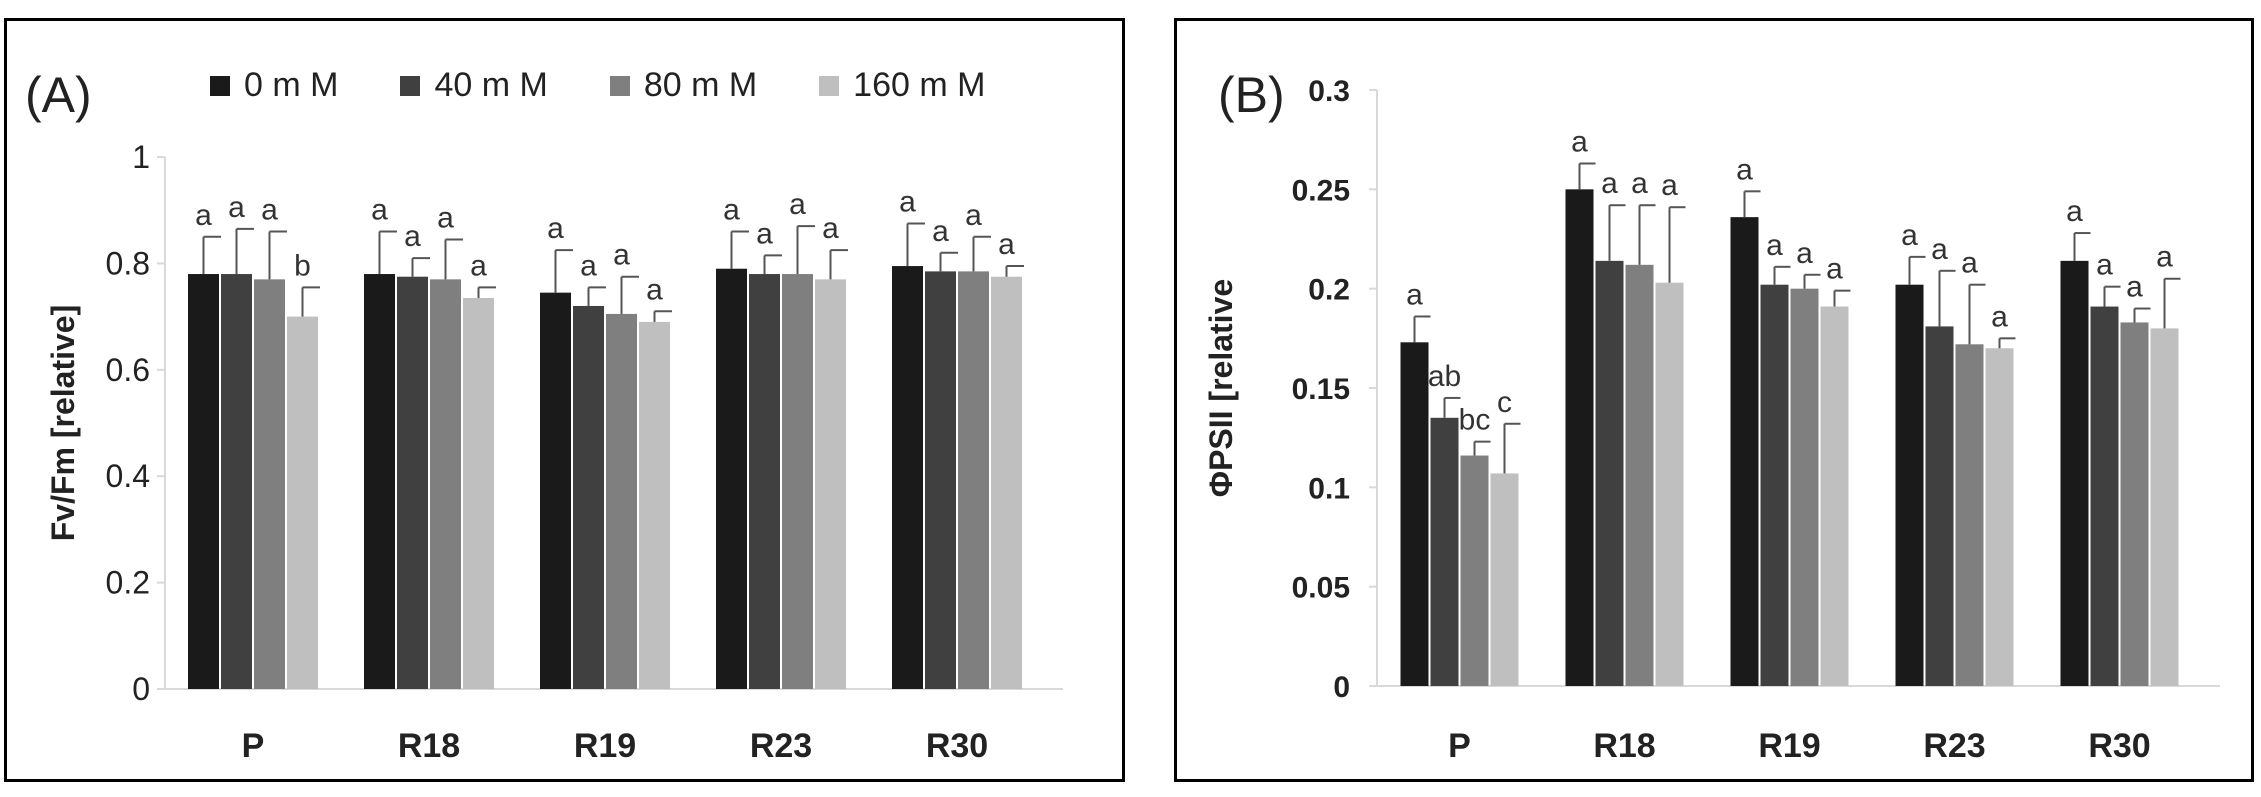 The width and height of the screenshot is (2261, 797). I want to click on x-tick-label-b: R30, so click(2119, 746).